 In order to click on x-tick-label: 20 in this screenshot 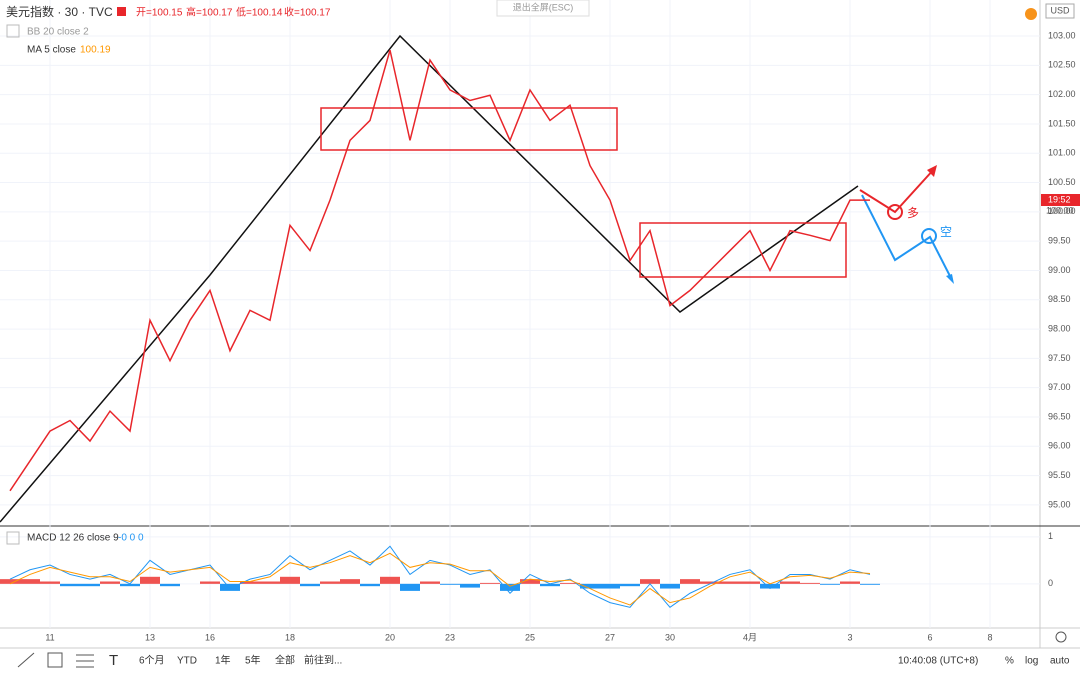, I will do `click(390, 637)`.